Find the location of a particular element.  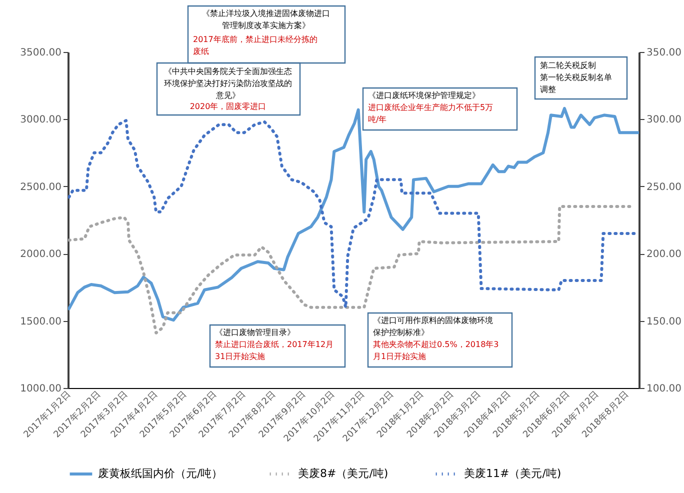

annotation: 进口废纸企业年生产能力不低于5万吨/年 is located at coordinates (431, 113).